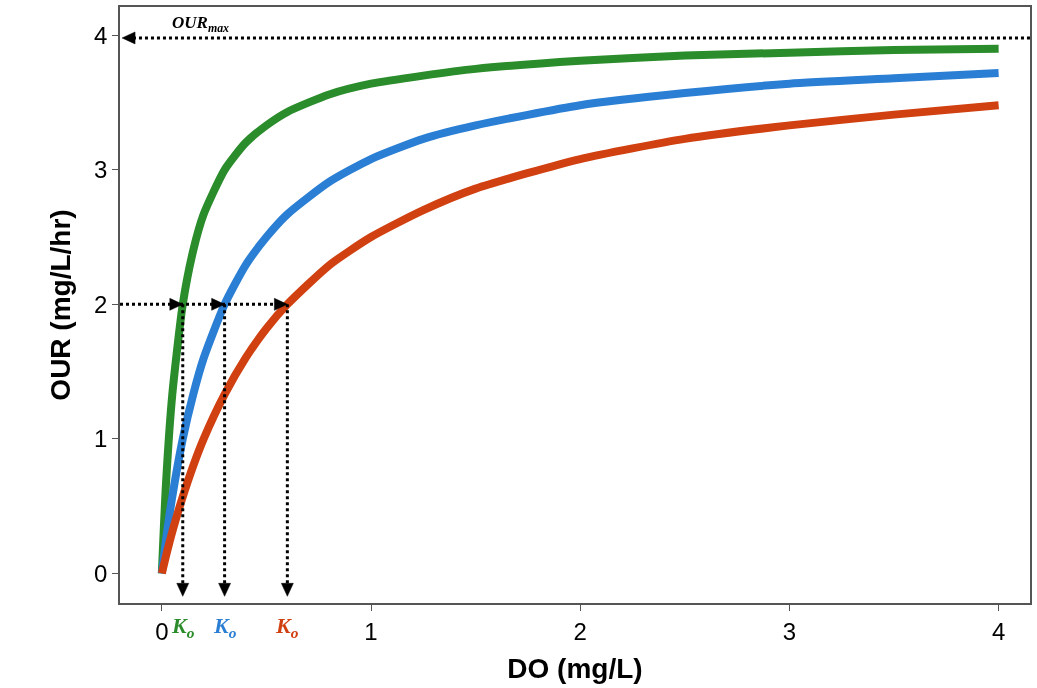 The image size is (1037, 688). Describe the element at coordinates (101, 439) in the screenshot. I see `y-tick-label: 1` at that location.